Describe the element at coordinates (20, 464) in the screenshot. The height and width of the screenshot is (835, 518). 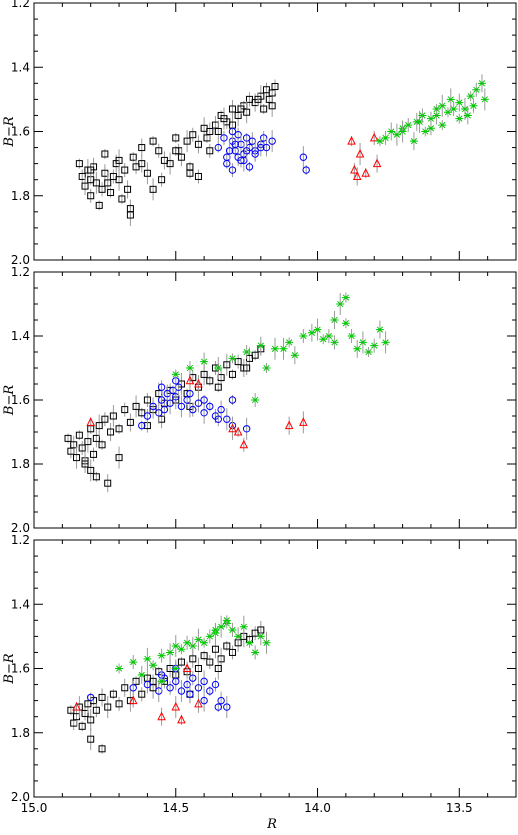
I see `y-tick-label: 1.8` at that location.